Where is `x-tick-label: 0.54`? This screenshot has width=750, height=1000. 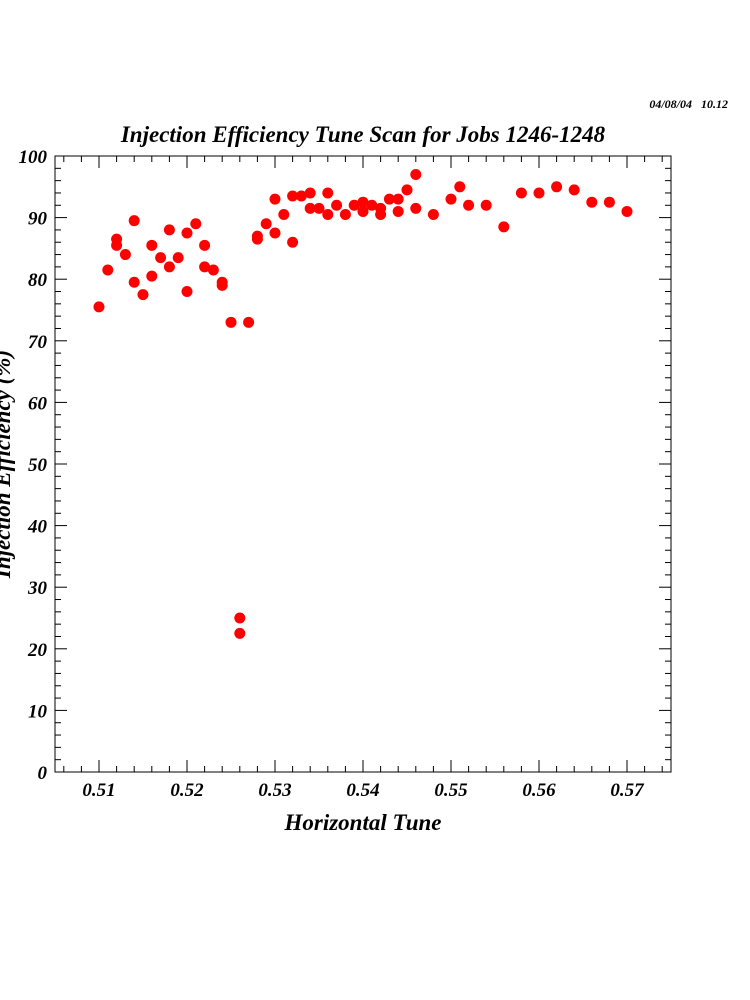
x-tick-label: 0.54 is located at coordinates (362, 790).